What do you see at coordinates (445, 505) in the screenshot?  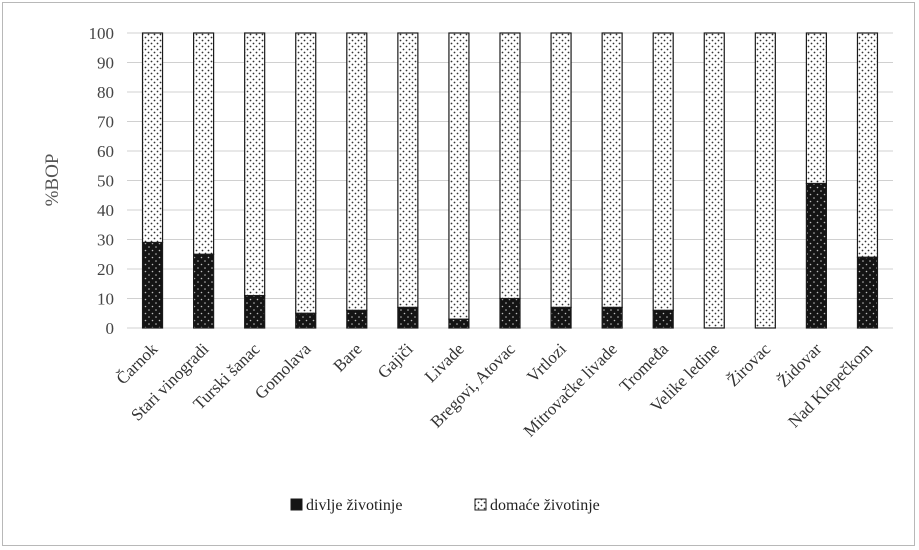 I see `legend: divlje životinje domaće životinje` at bounding box center [445, 505].